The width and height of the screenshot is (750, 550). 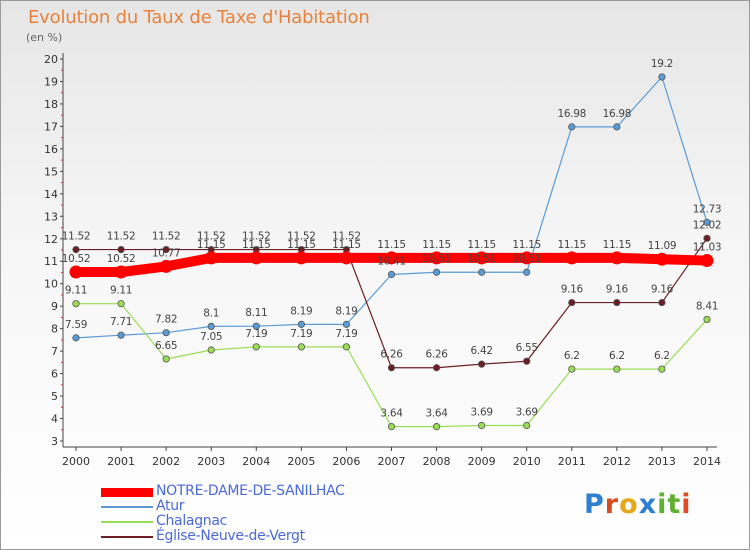 What do you see at coordinates (211, 313) in the screenshot?
I see `data-label: 8.1` at bounding box center [211, 313].